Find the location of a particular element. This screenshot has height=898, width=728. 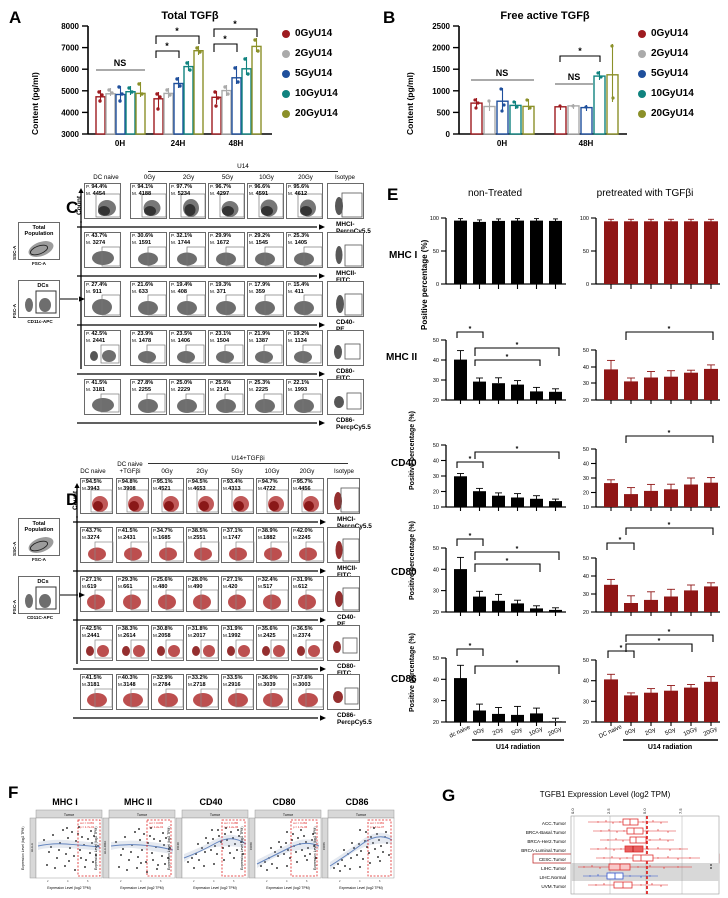

panel-a-title: Total TGFβ is located at coordinates (190, 16).